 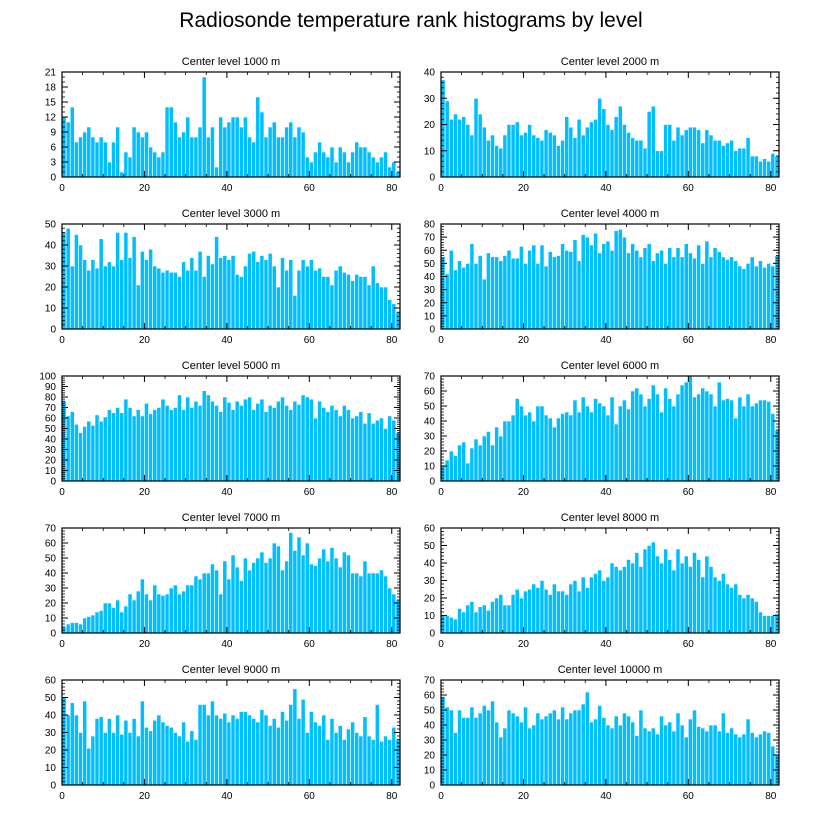 What do you see at coordinates (430, 756) in the screenshot?
I see `y-tick-label: 20` at bounding box center [430, 756].